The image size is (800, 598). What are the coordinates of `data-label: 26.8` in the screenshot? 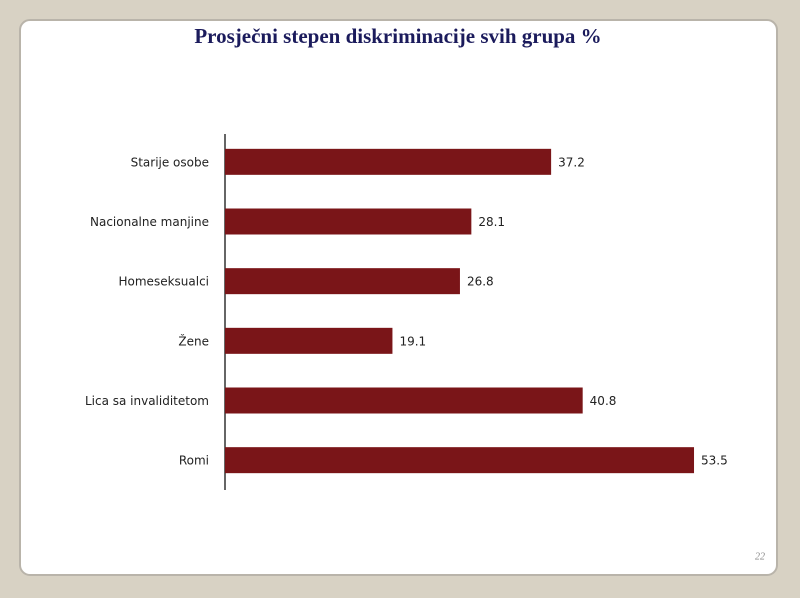 It's located at (480, 282).